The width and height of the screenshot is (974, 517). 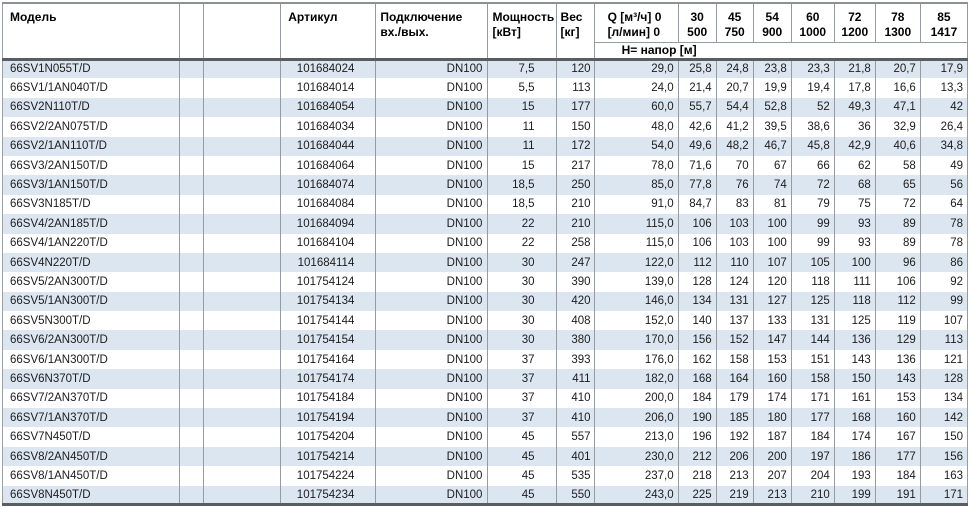 What do you see at coordinates (735, 165) in the screenshot?
I see `head-value-cell: 70` at bounding box center [735, 165].